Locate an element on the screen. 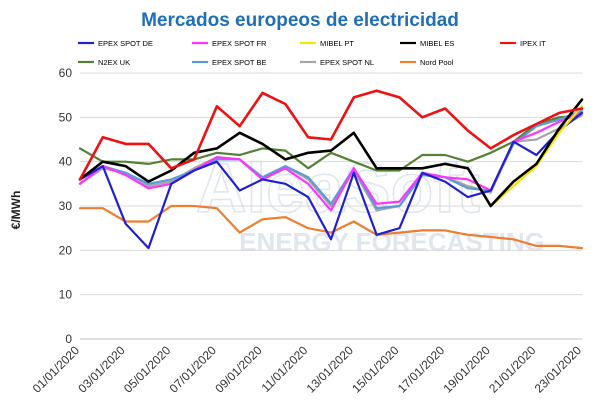 This screenshot has height=418, width=600. y-tick-label: 0 is located at coordinates (68, 339).